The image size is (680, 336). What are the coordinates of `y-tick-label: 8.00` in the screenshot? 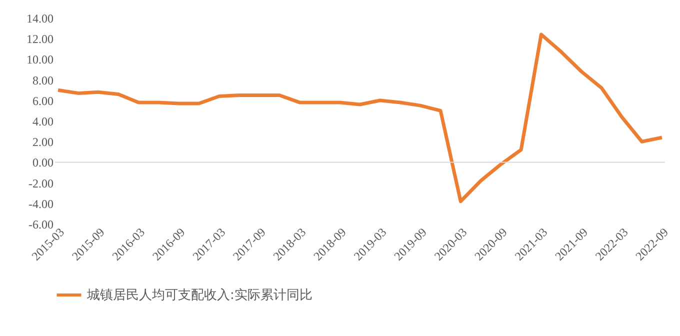 It's located at (43, 80).